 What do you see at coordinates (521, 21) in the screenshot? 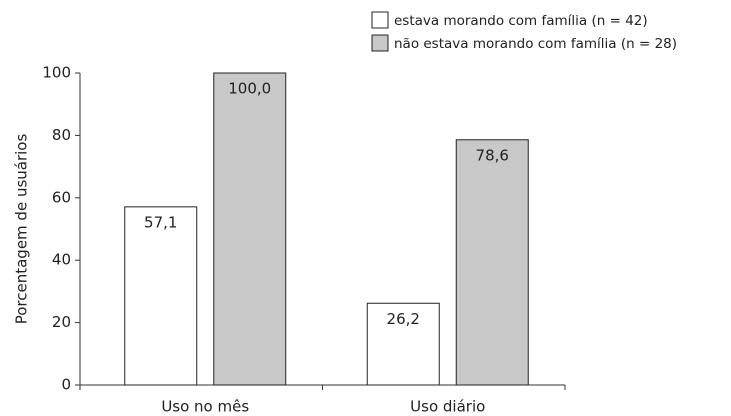
I see `legend-label: estava morando com família (n = 42)` at bounding box center [521, 21].